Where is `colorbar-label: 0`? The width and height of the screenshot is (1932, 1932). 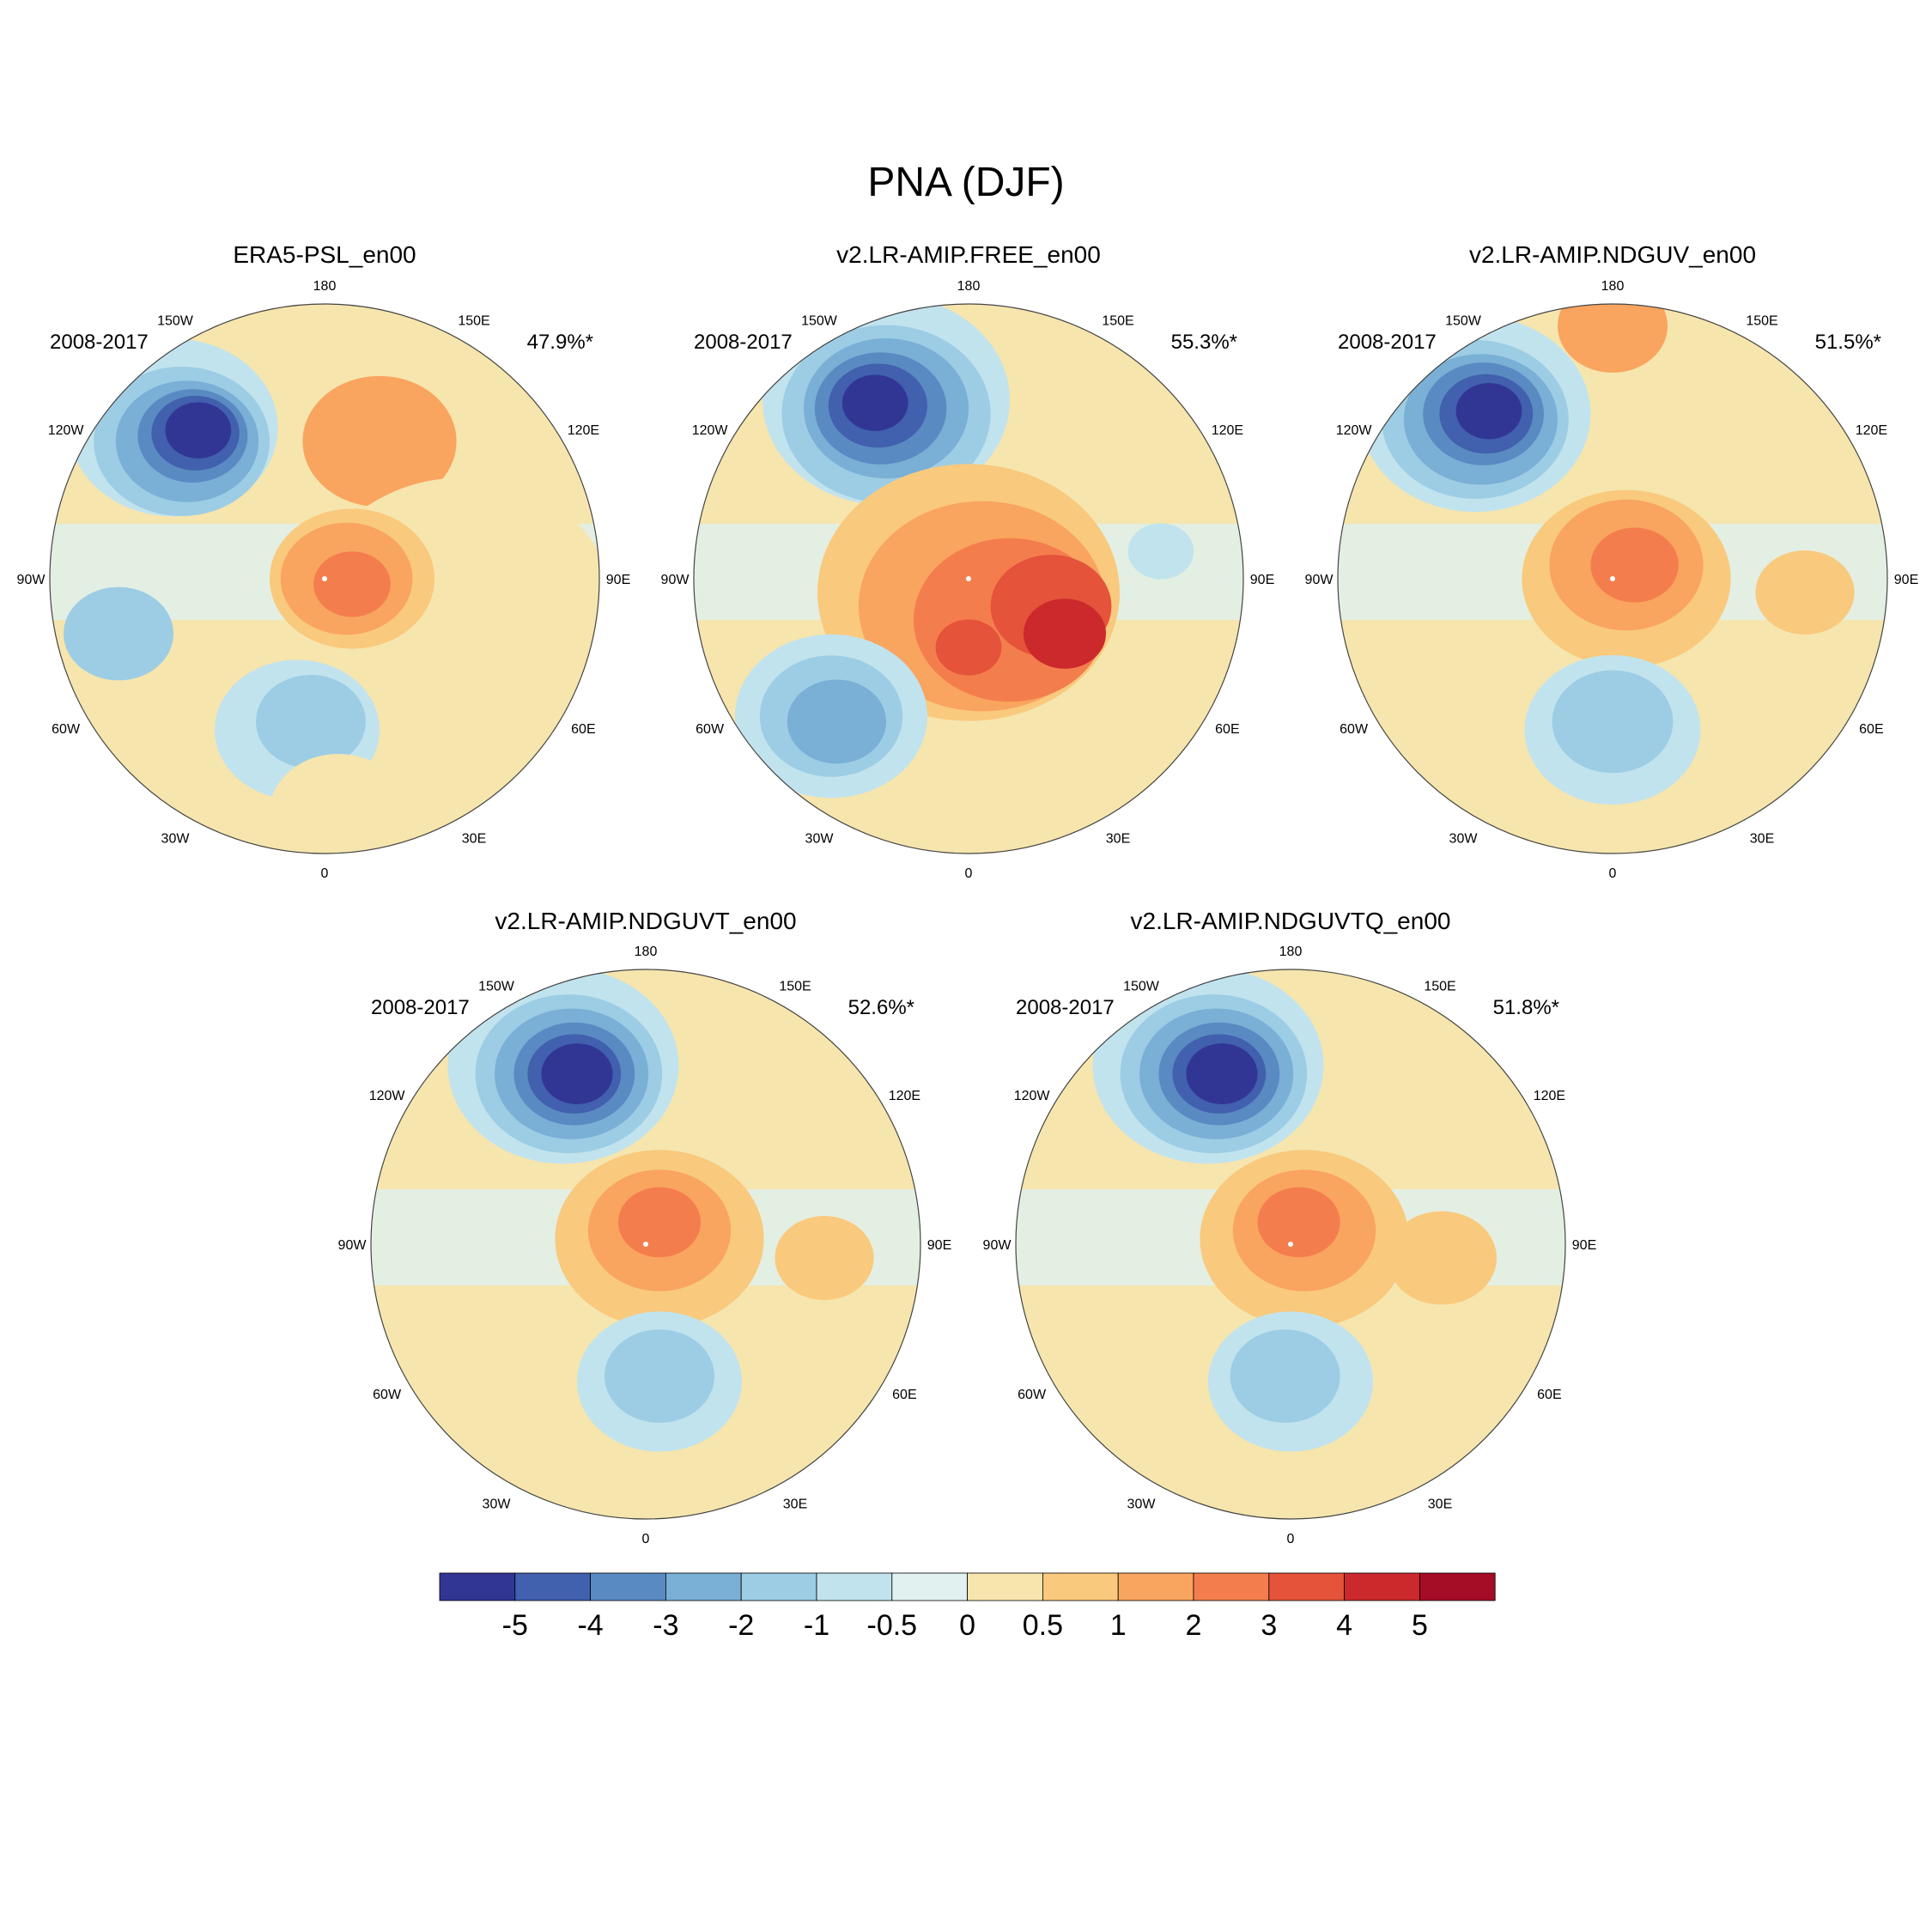 colorbar-label: 0 is located at coordinates (967, 1625).